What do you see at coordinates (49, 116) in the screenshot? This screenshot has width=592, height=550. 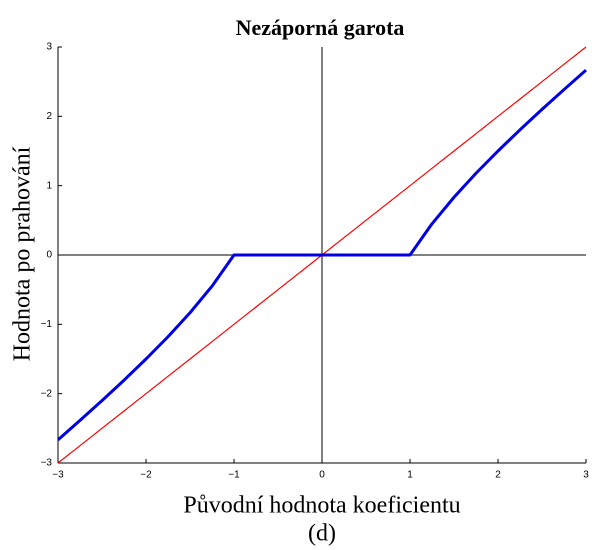 I see `y-tick-label: 2` at bounding box center [49, 116].